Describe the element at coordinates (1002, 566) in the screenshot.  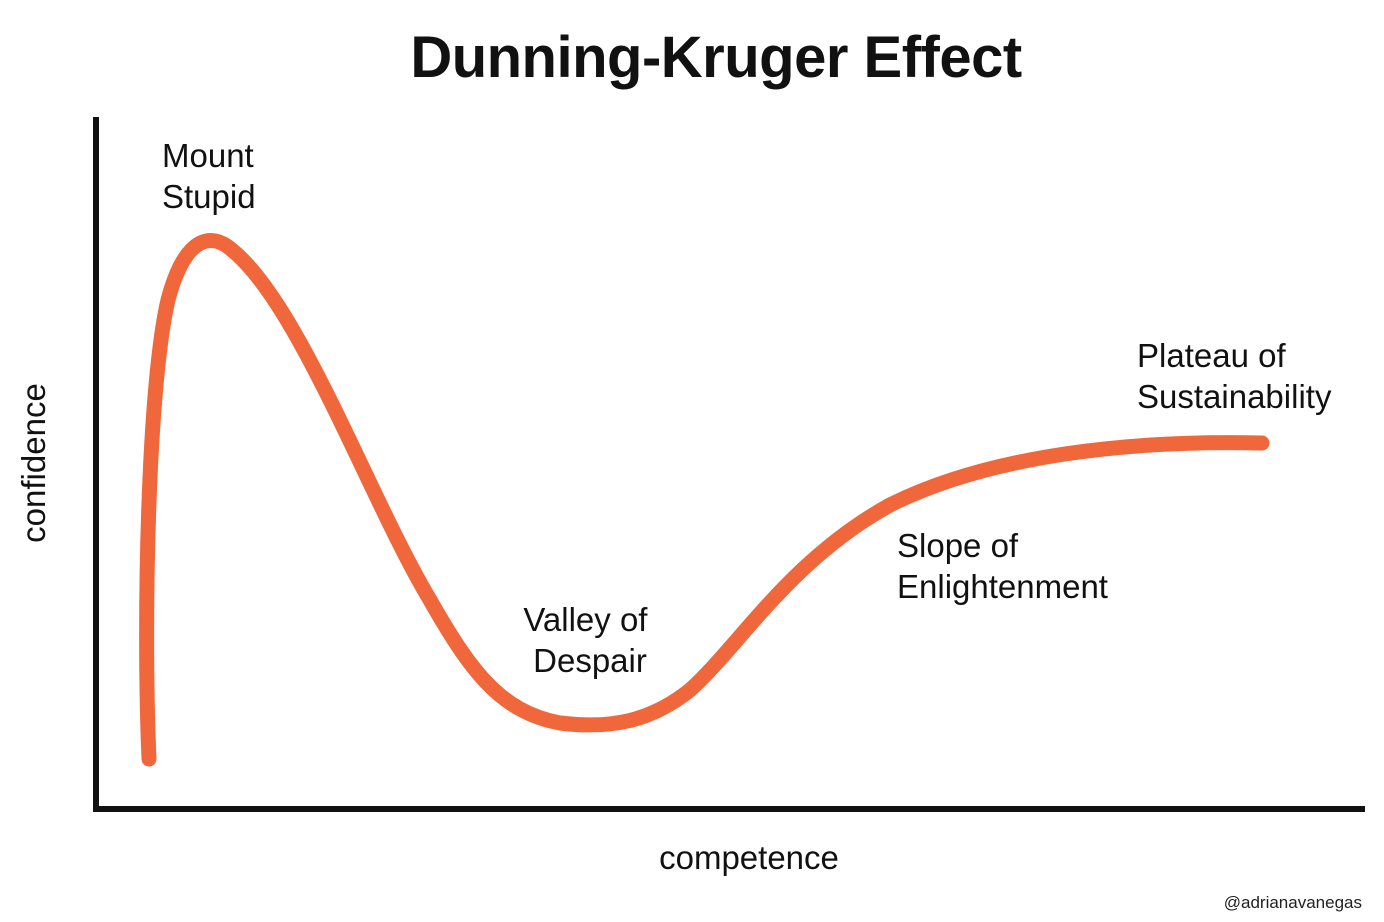
I see `label-slope-of-enlightenment: Slope of Enlightenment` at that location.